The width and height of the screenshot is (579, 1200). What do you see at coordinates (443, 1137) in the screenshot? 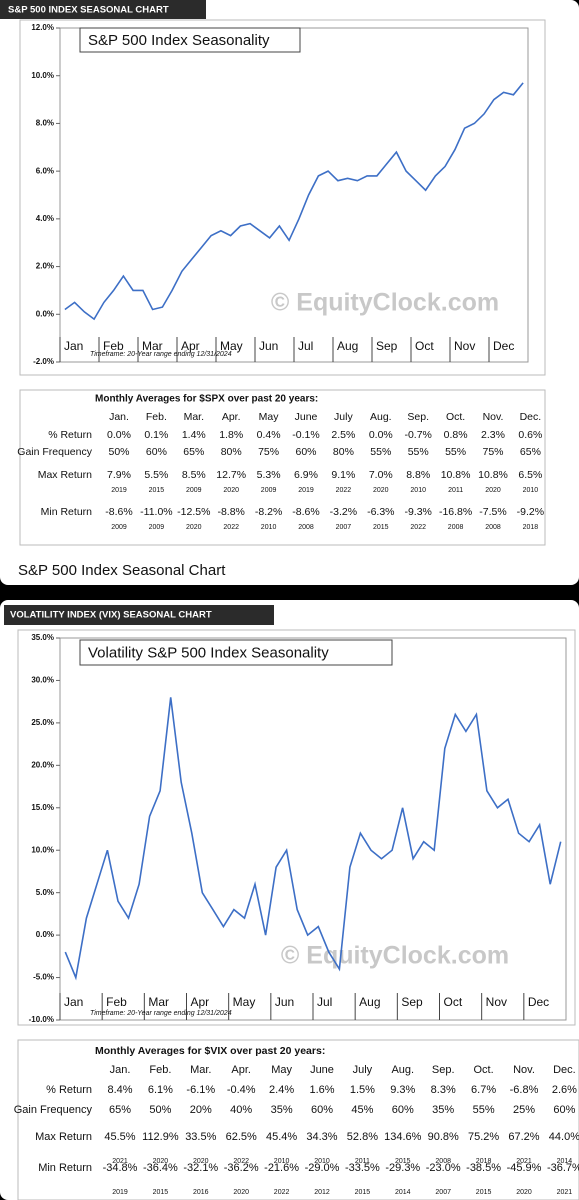
I see `cell: 90.8%` at bounding box center [443, 1137].